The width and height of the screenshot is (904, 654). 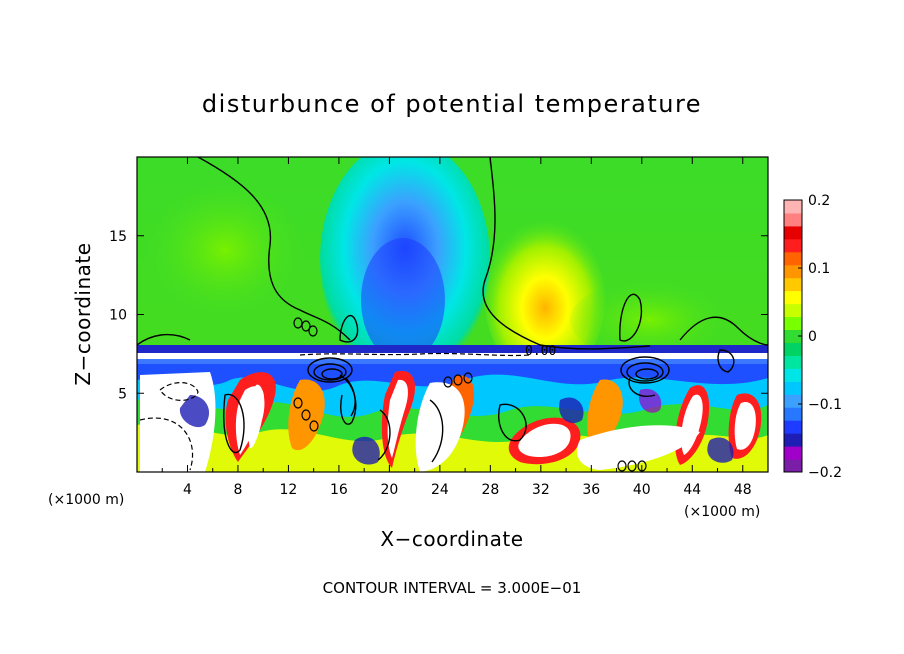 What do you see at coordinates (452, 588) in the screenshot?
I see `contour-interval-note: CONTOUR INTERVAL = 3.000E−01` at bounding box center [452, 588].